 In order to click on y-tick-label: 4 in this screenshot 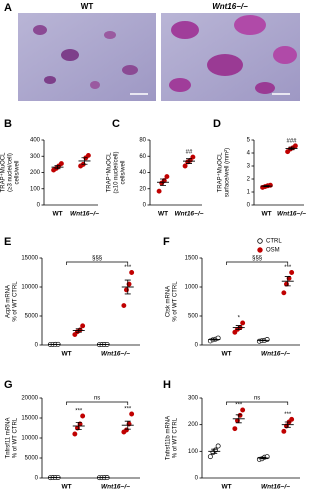, I will do `click(249, 154)`.